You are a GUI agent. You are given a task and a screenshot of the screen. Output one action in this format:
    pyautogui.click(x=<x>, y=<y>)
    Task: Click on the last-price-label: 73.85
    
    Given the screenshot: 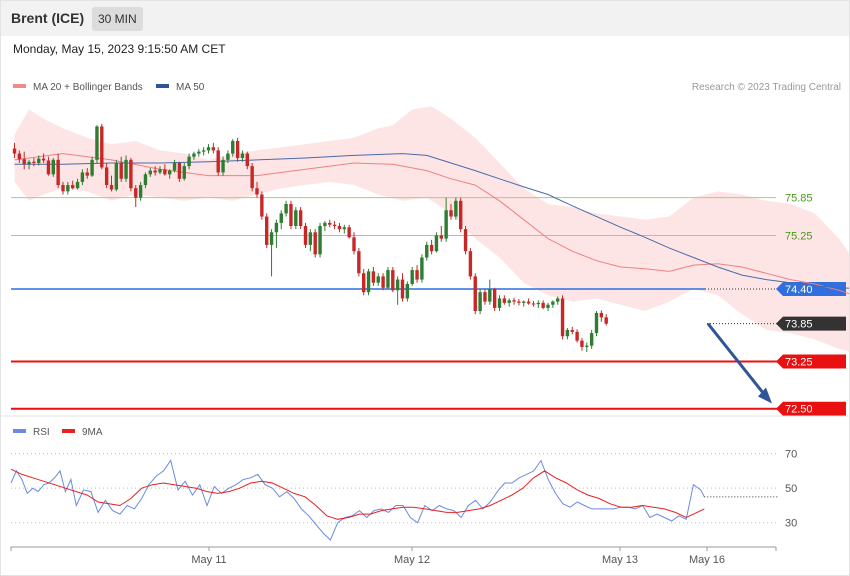 What is the action you would take?
    pyautogui.click(x=799, y=325)
    